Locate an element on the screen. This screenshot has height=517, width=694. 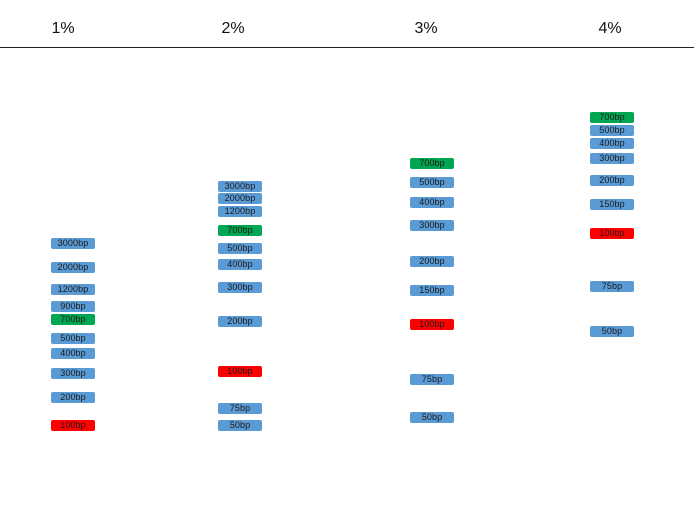
band-900bp: 900bp is located at coordinates (73, 306).